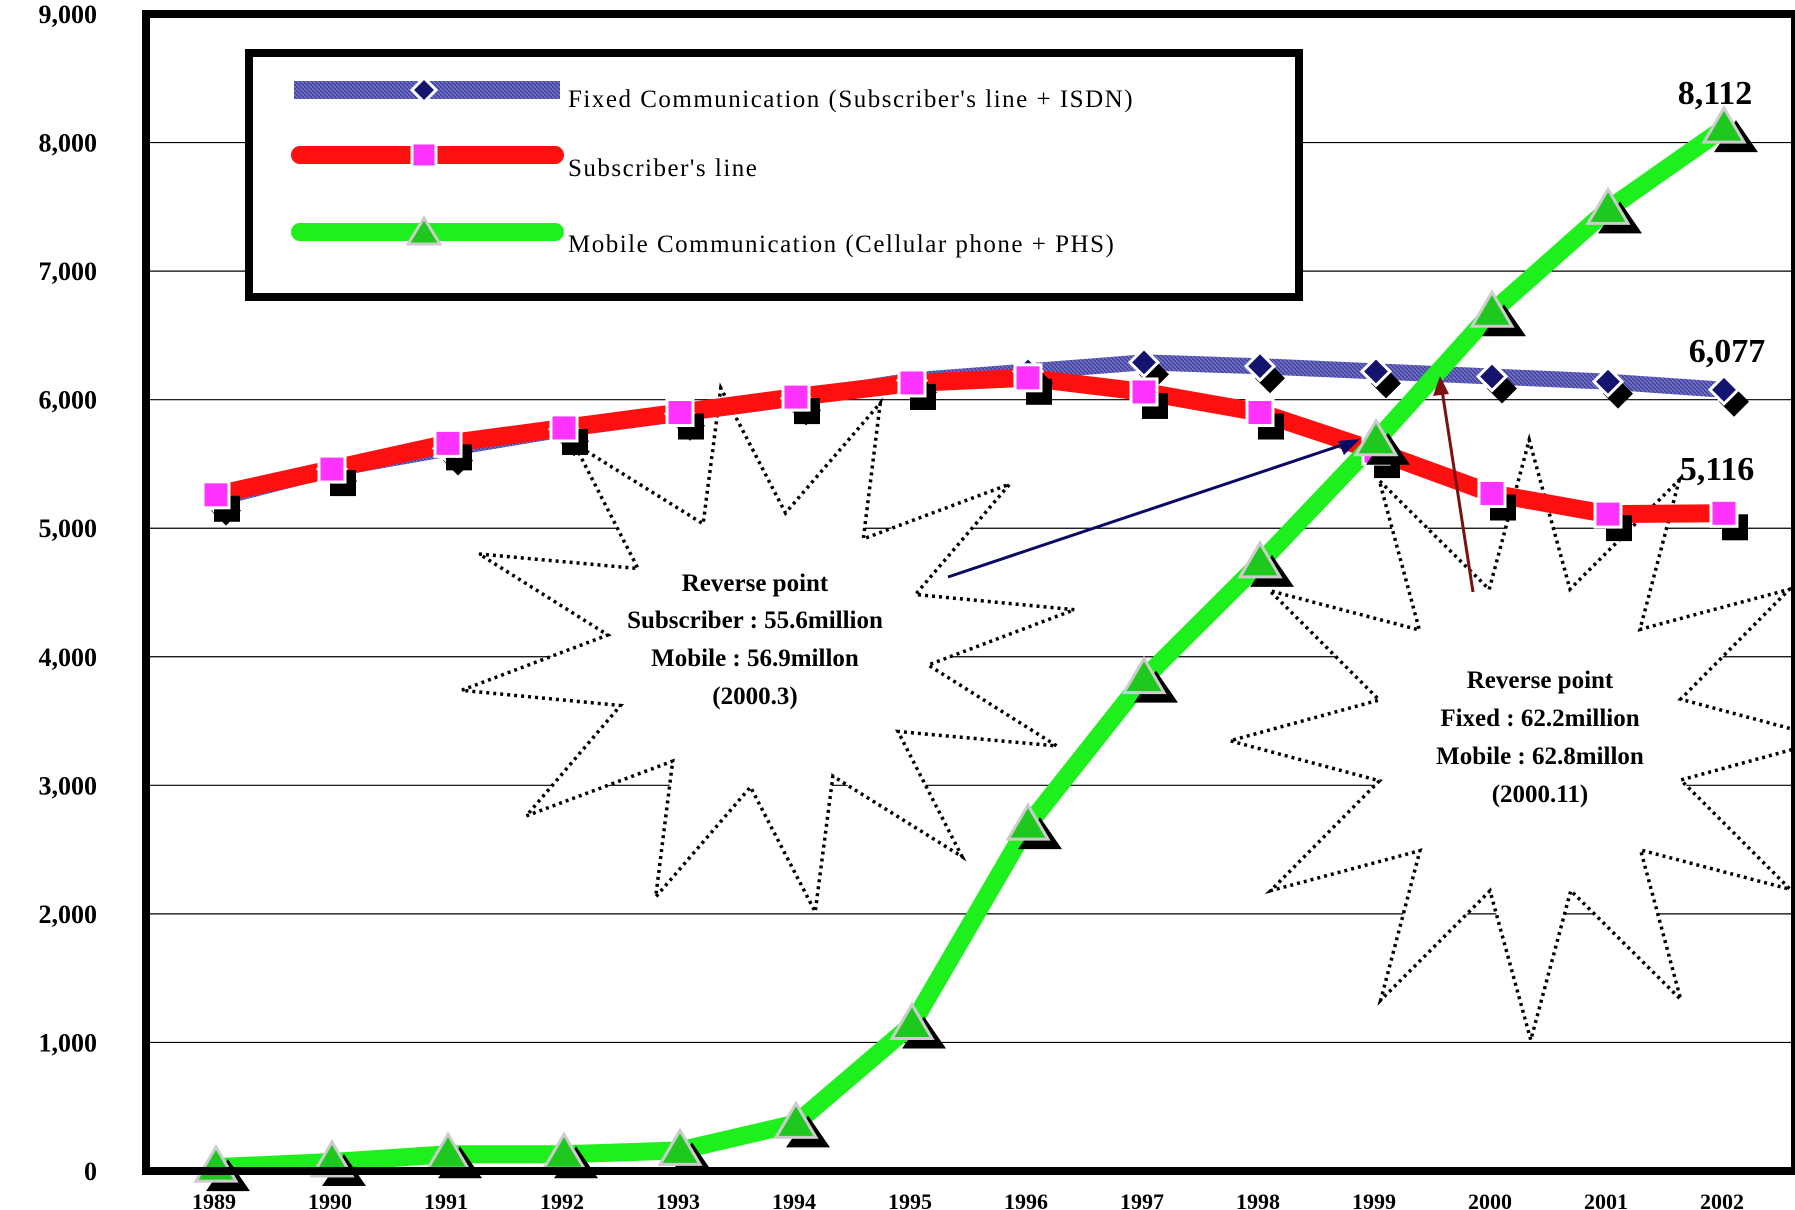 Image resolution: width=1795 pixels, height=1210 pixels. Describe the element at coordinates (68, 14) in the screenshot. I see `y-tick-label: 9,000` at that location.